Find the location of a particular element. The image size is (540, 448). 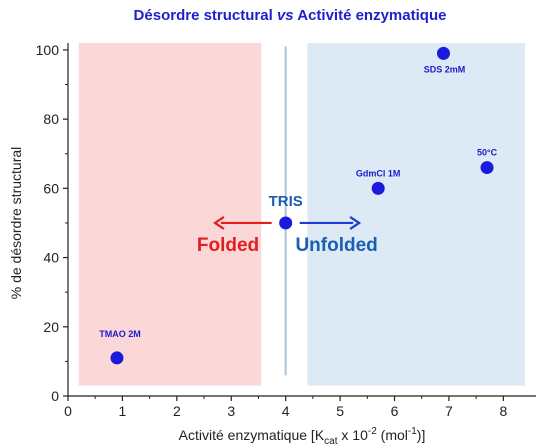

unfolded-arrowhead-icon is located at coordinates (355, 223).